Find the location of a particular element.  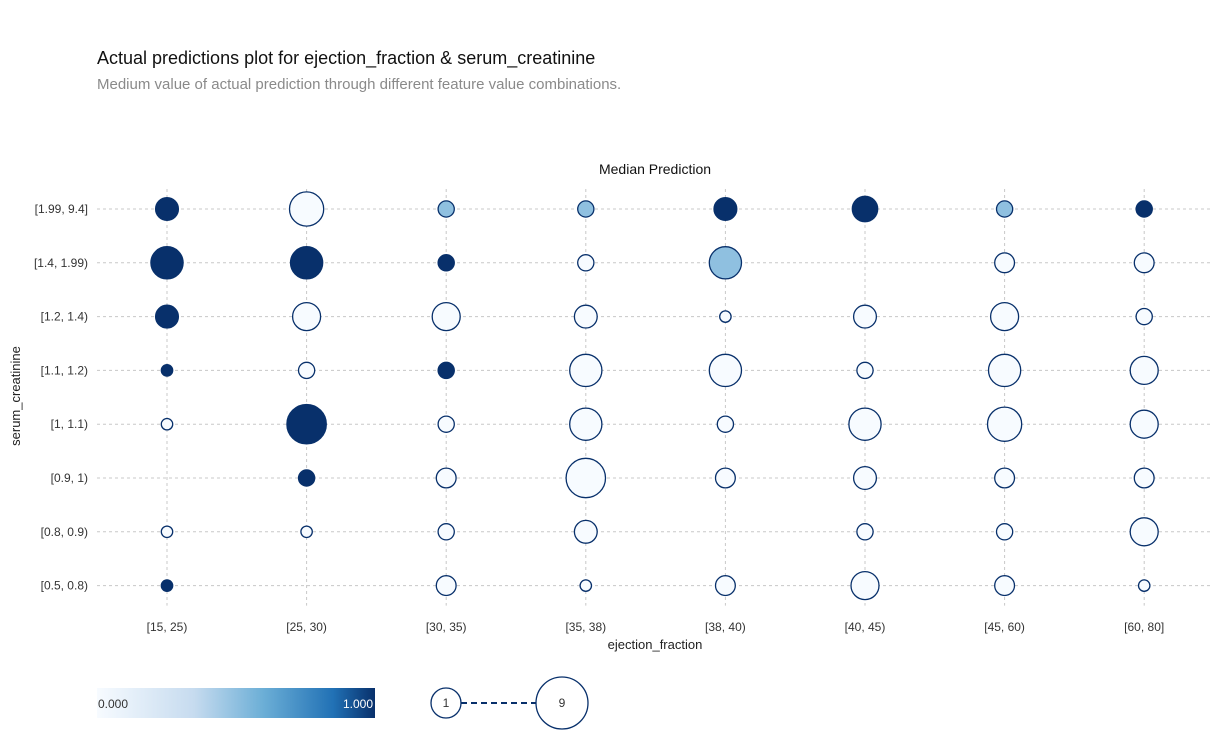

size-legend-small-label: 1 is located at coordinates (446, 703).